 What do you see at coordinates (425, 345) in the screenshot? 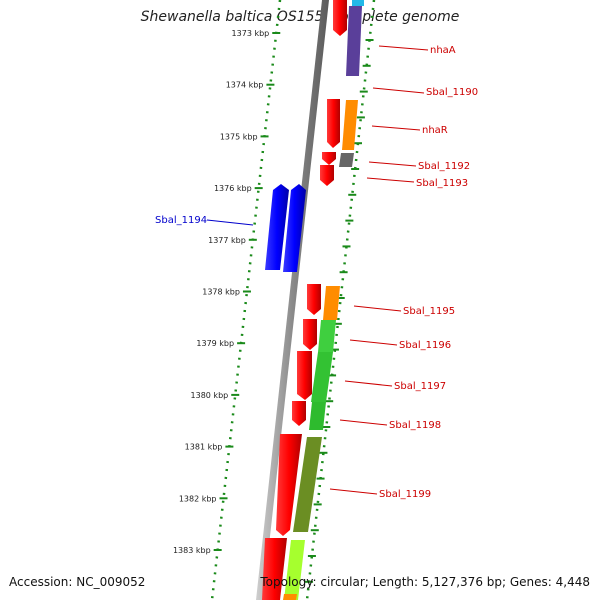
I see `gene-label-sbal1196: Sbal_1196` at bounding box center [425, 345].